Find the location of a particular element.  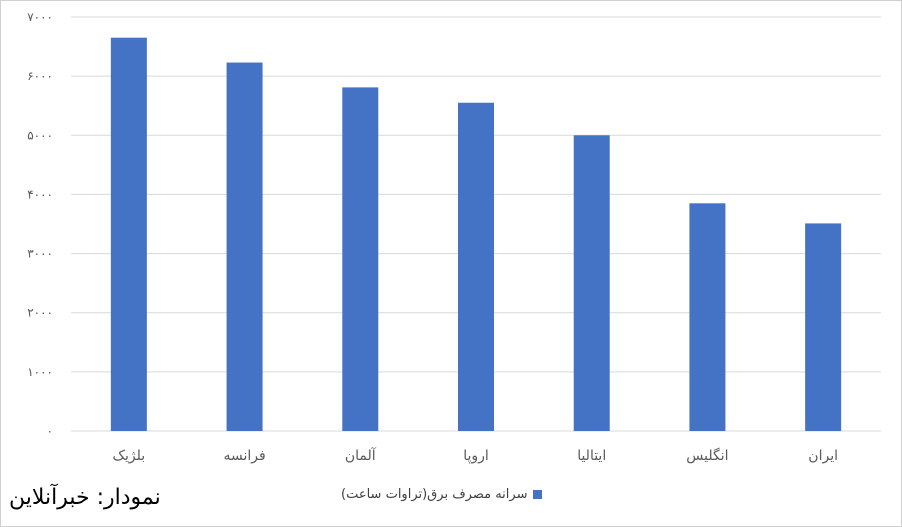

x-axis-tick-labels: بلژیک فرانسه آلمان اروپا ایتالیا انگلیس ایران is located at coordinates (475, 455).